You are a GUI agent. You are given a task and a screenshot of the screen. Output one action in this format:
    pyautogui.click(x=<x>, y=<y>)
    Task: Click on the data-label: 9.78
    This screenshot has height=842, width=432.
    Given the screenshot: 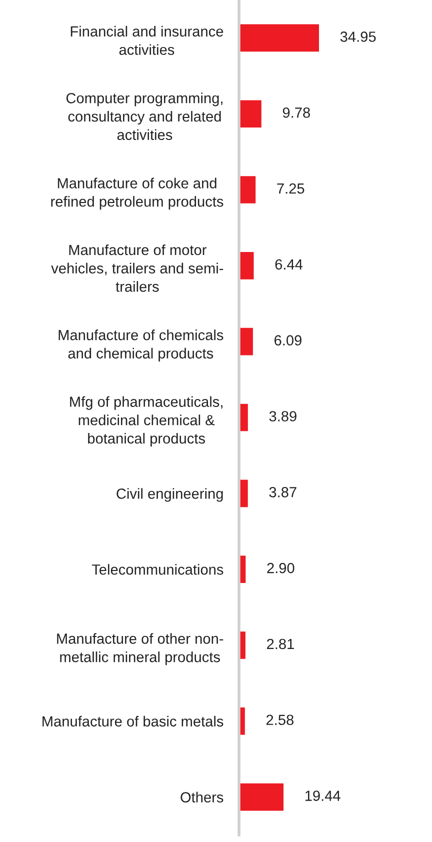 What is the action you would take?
    pyautogui.click(x=296, y=112)
    